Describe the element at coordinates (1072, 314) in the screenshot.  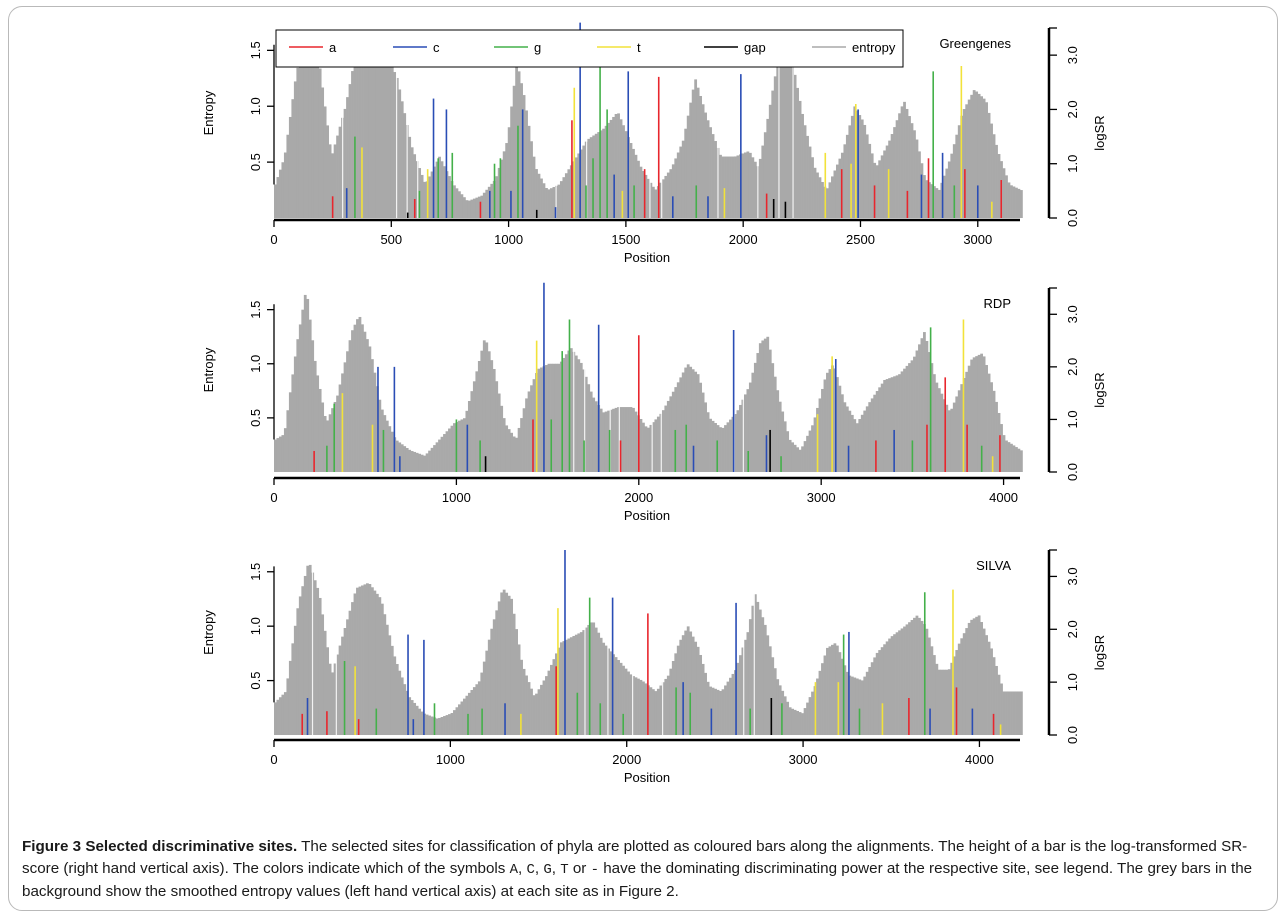
I see `right-tick-label: 3.0` at that location.